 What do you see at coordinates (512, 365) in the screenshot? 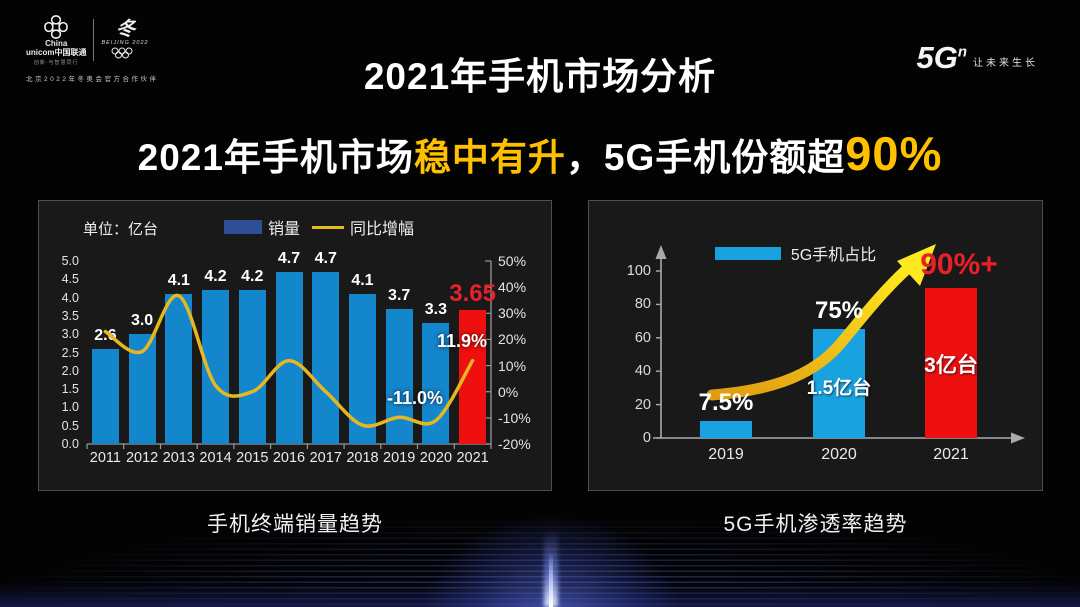
I see `y-right-tick-label: 10%` at bounding box center [512, 365].